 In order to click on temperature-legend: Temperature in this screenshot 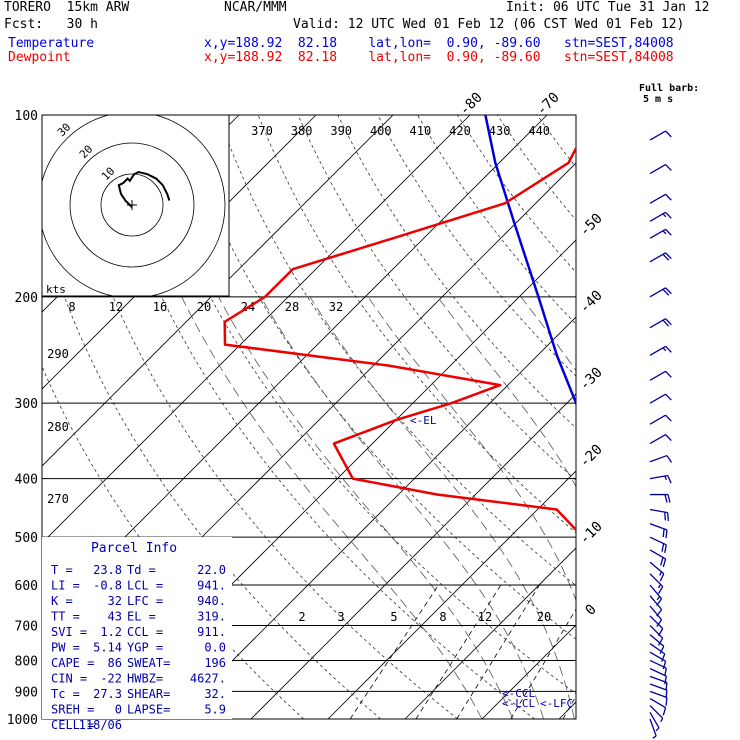, I will do `click(51, 43)`.